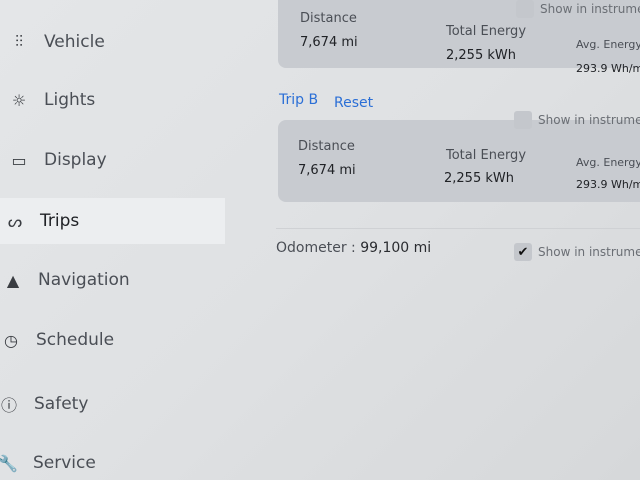 The image size is (640, 480). I want to click on sidebar-item-service: 🔧 Service, so click(48, 463).